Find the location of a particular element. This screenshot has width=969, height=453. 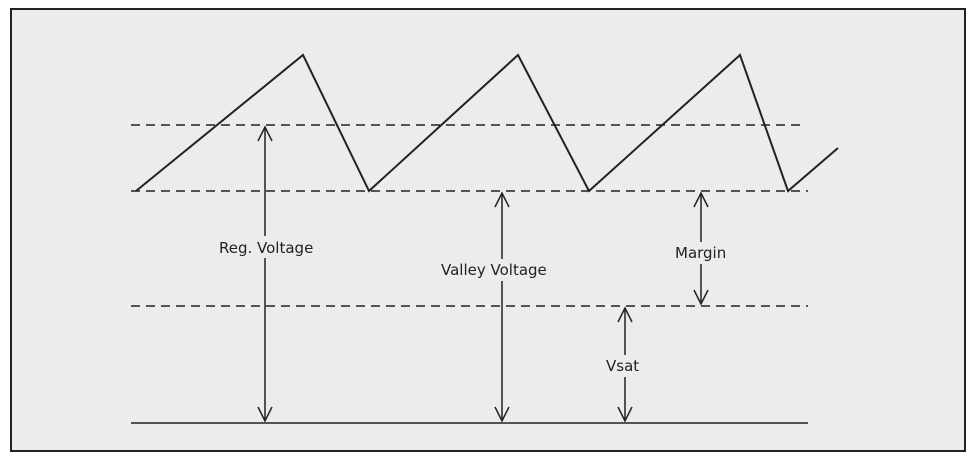

margin-label: Margin is located at coordinates (700, 253).